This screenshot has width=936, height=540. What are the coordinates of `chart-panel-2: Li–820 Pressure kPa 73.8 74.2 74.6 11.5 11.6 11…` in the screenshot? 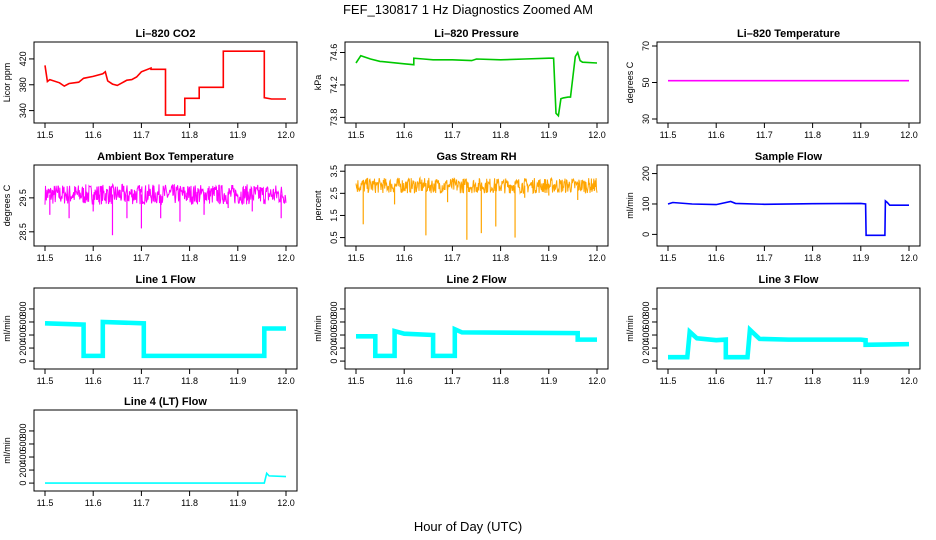 It's located at (461, 84).